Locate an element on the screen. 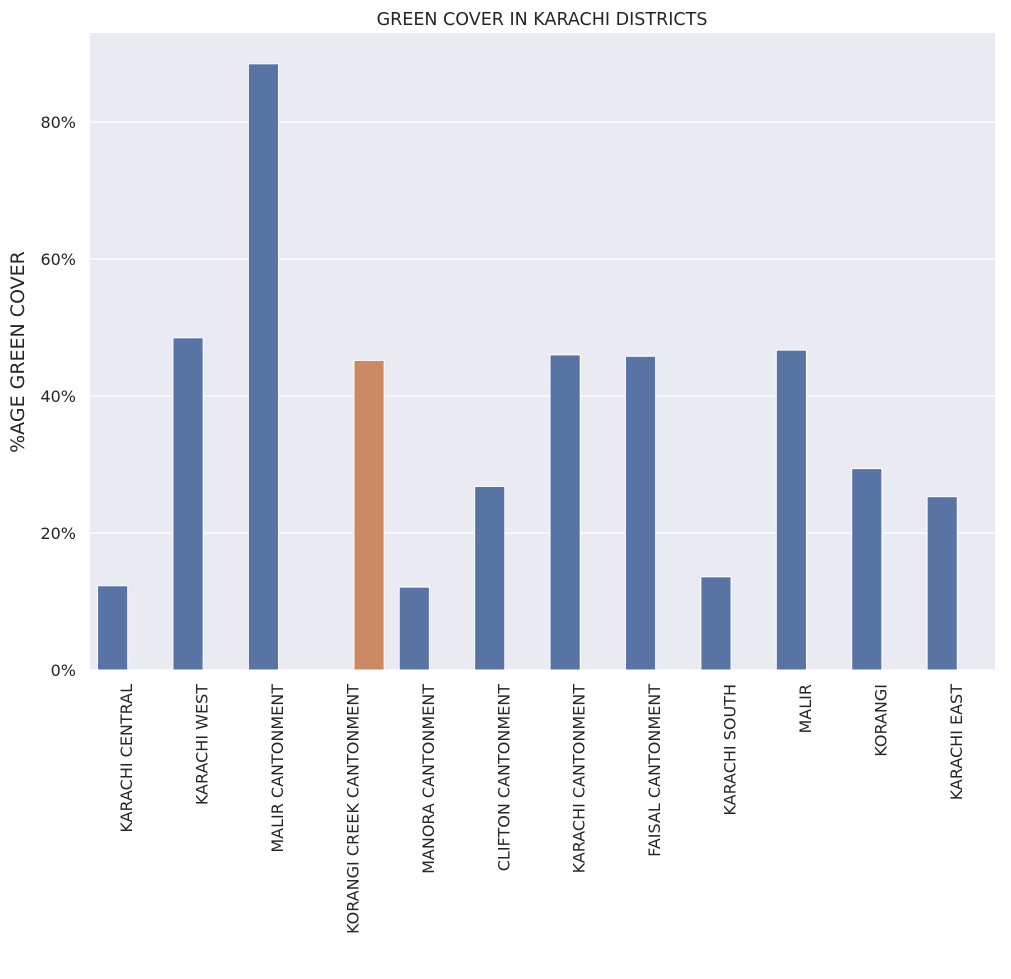 Image resolution: width=1011 pixels, height=979 pixels. y-axis-label: %AGE GREEN COVER is located at coordinates (18, 352).